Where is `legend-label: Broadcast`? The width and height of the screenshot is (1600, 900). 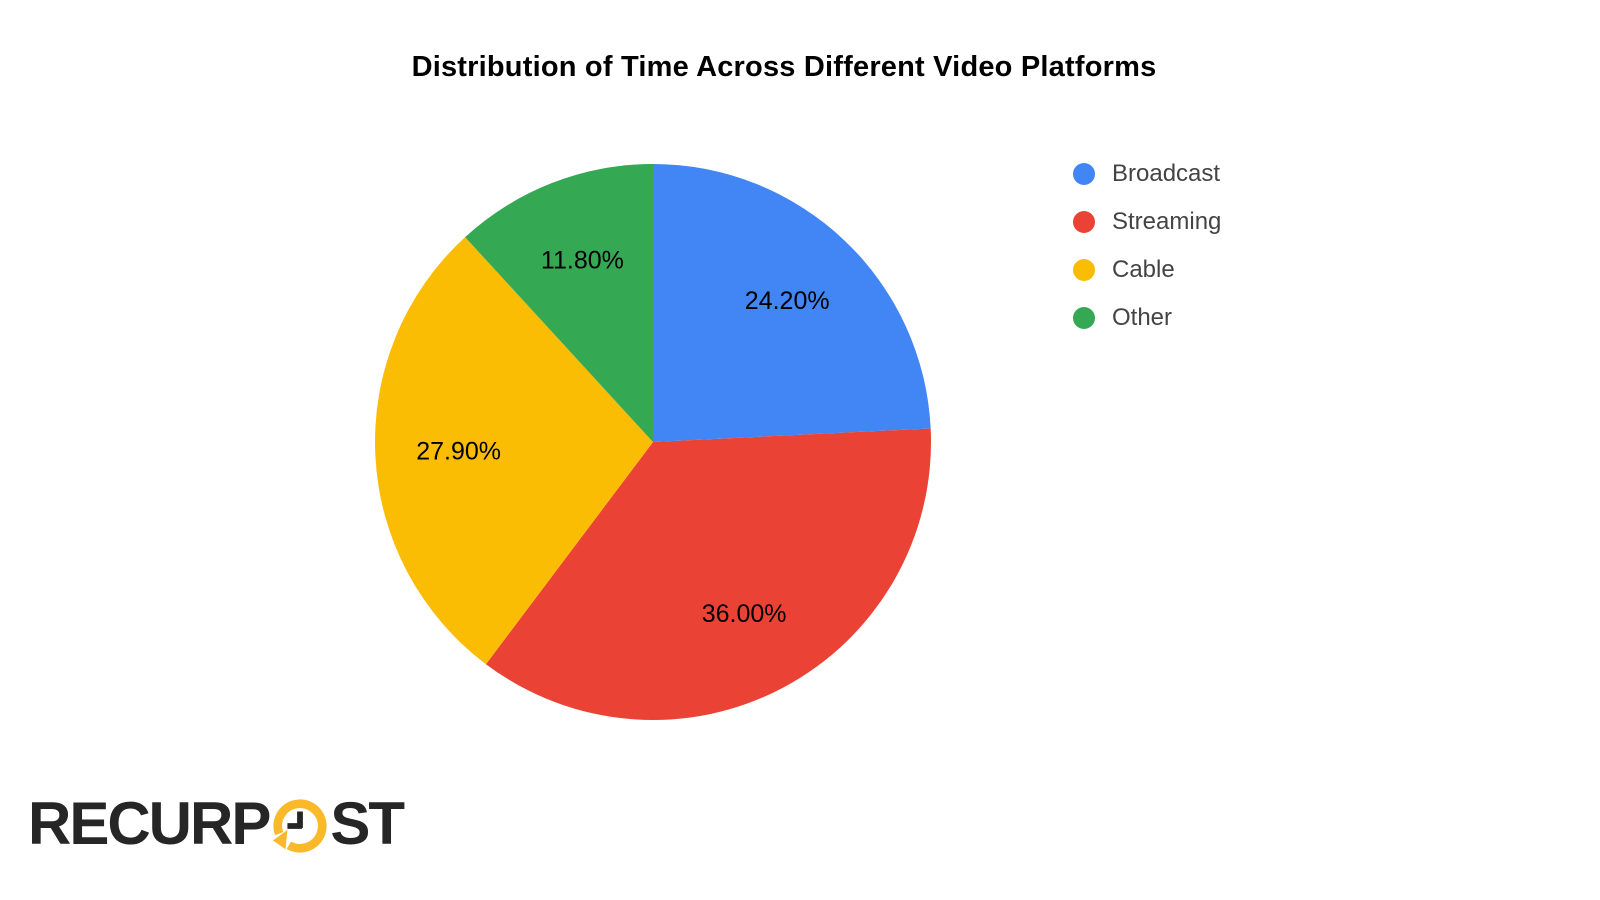
legend-label: Broadcast is located at coordinates (1166, 173).